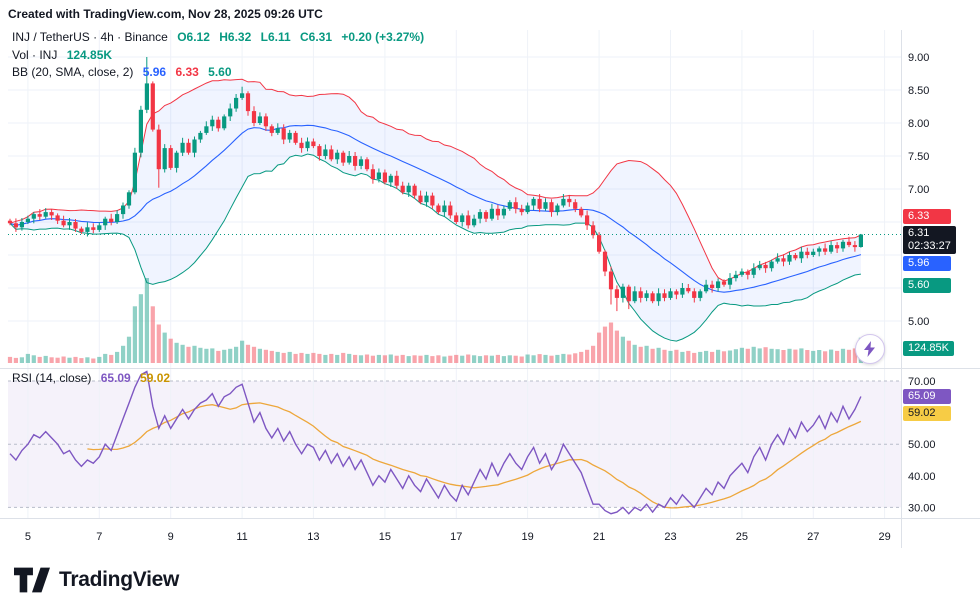 The width and height of the screenshot is (980, 615). Describe the element at coordinates (171, 537) in the screenshot. I see `x-axis-label: 9` at that location.